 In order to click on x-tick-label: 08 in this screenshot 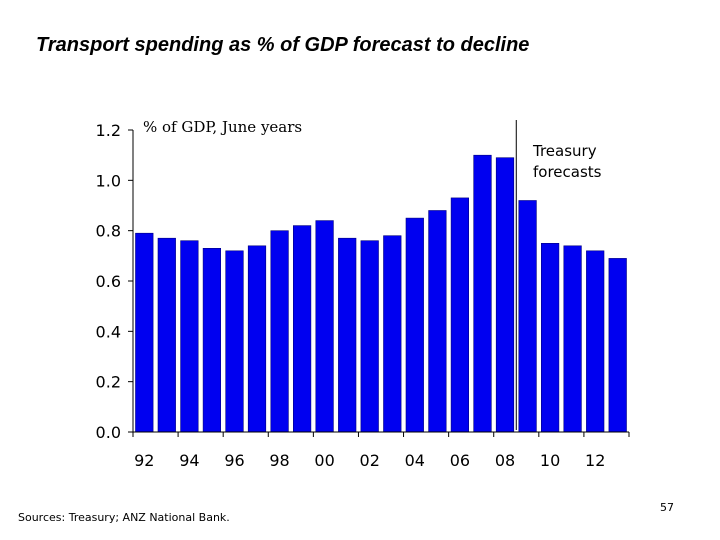, I will do `click(505, 460)`.